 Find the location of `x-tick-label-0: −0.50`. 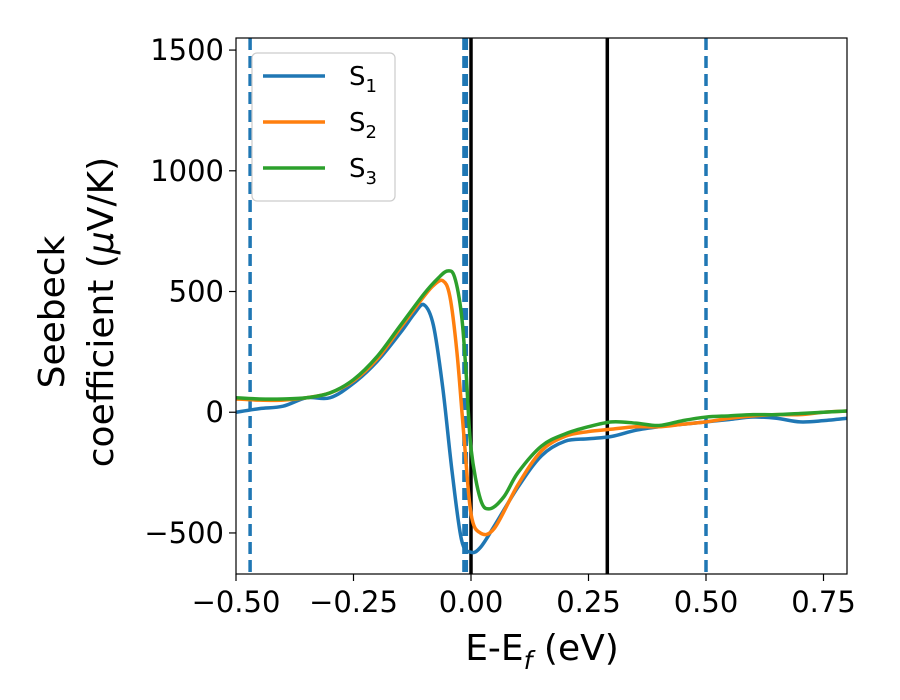

x-tick-label-0: −0.50 is located at coordinates (236, 602).